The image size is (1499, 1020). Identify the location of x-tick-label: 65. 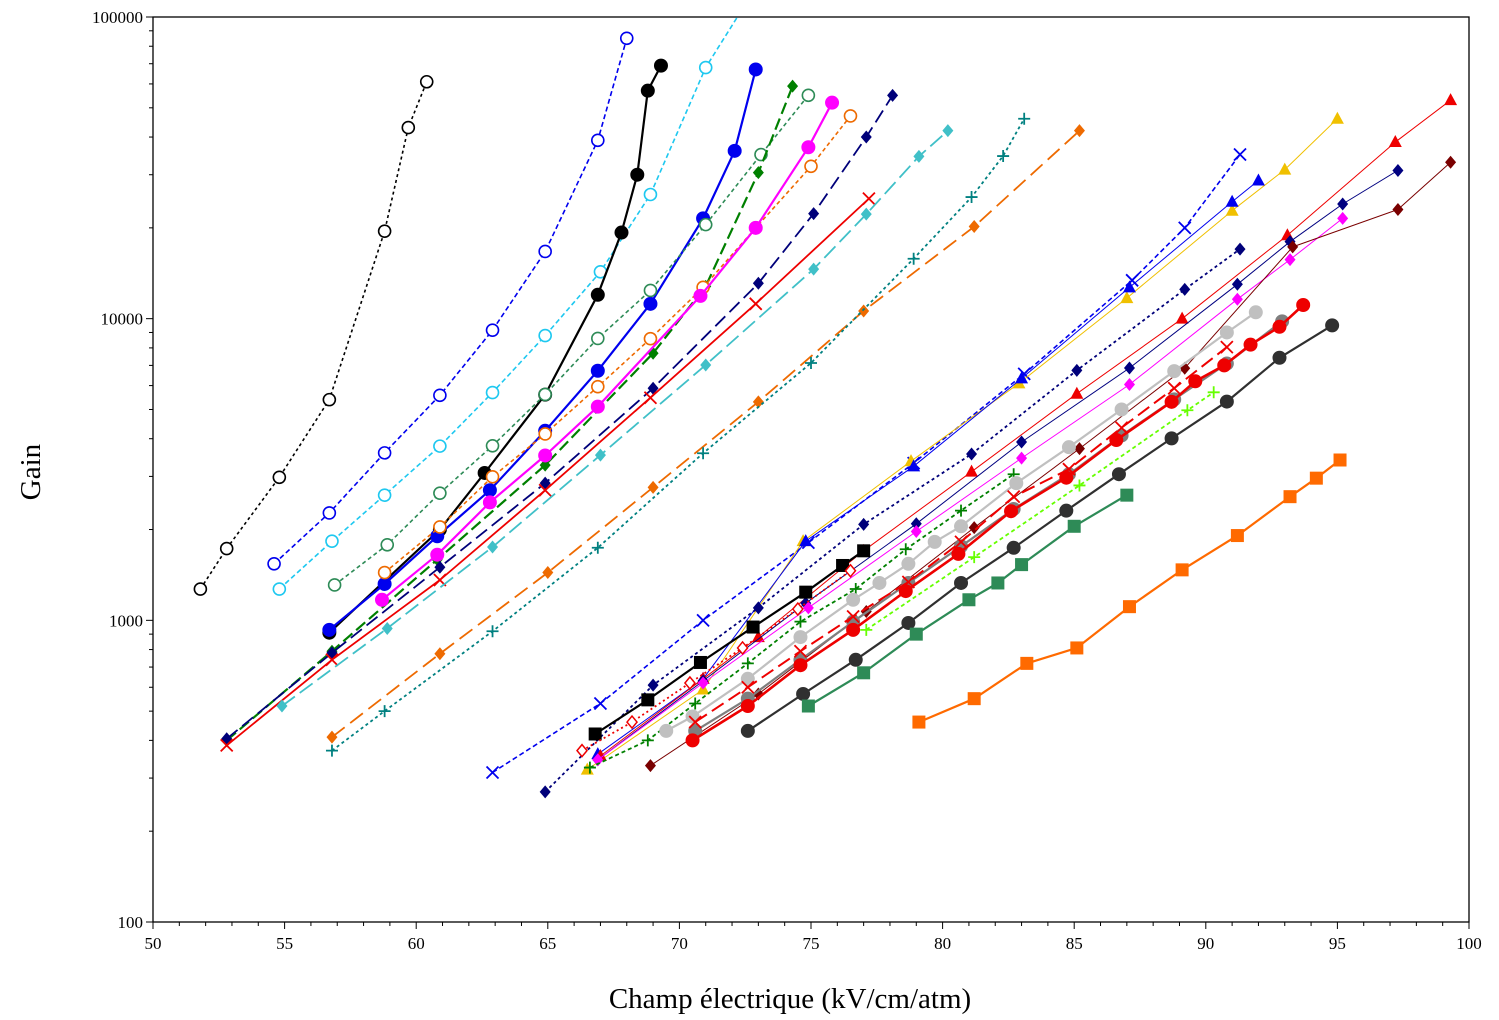
(547, 943).